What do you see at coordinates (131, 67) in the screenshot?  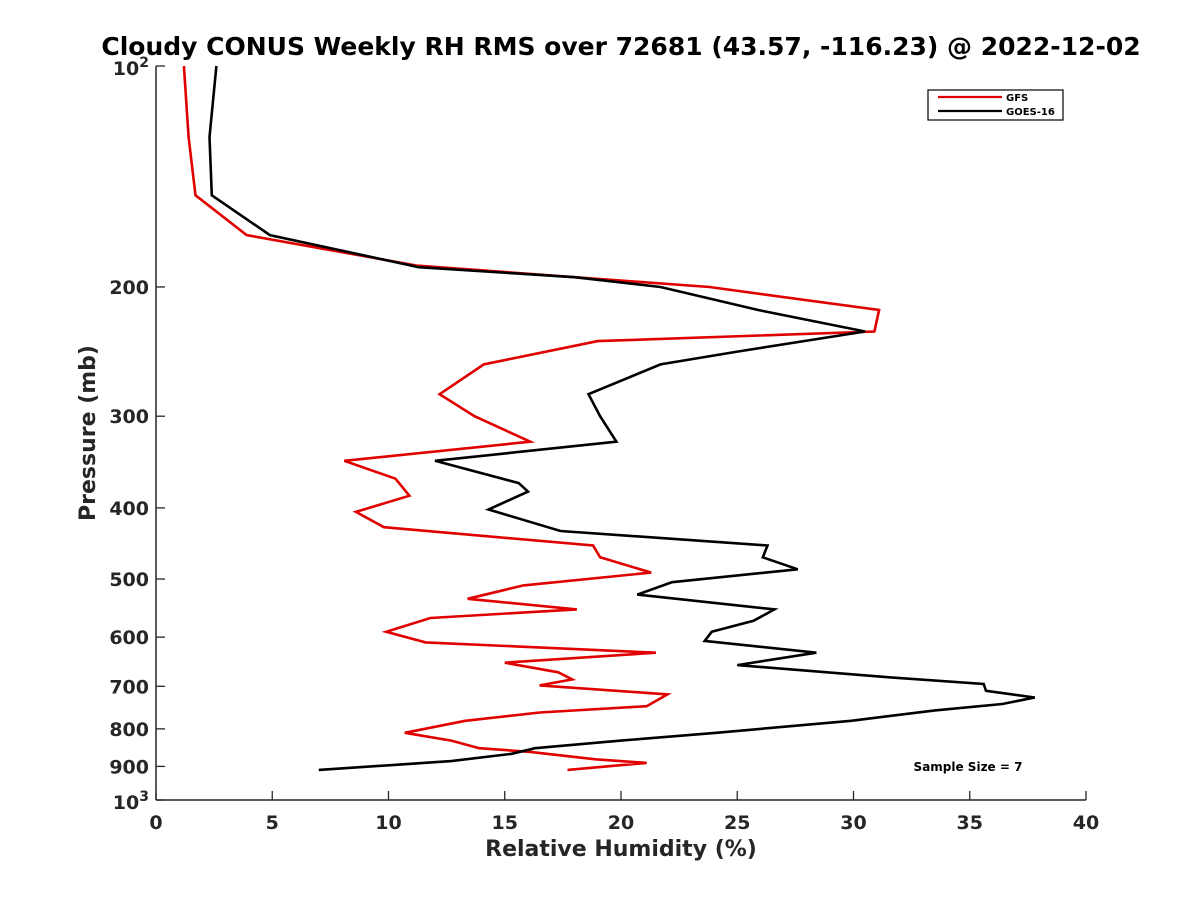 I see `y-tick-label: 10²` at bounding box center [131, 67].